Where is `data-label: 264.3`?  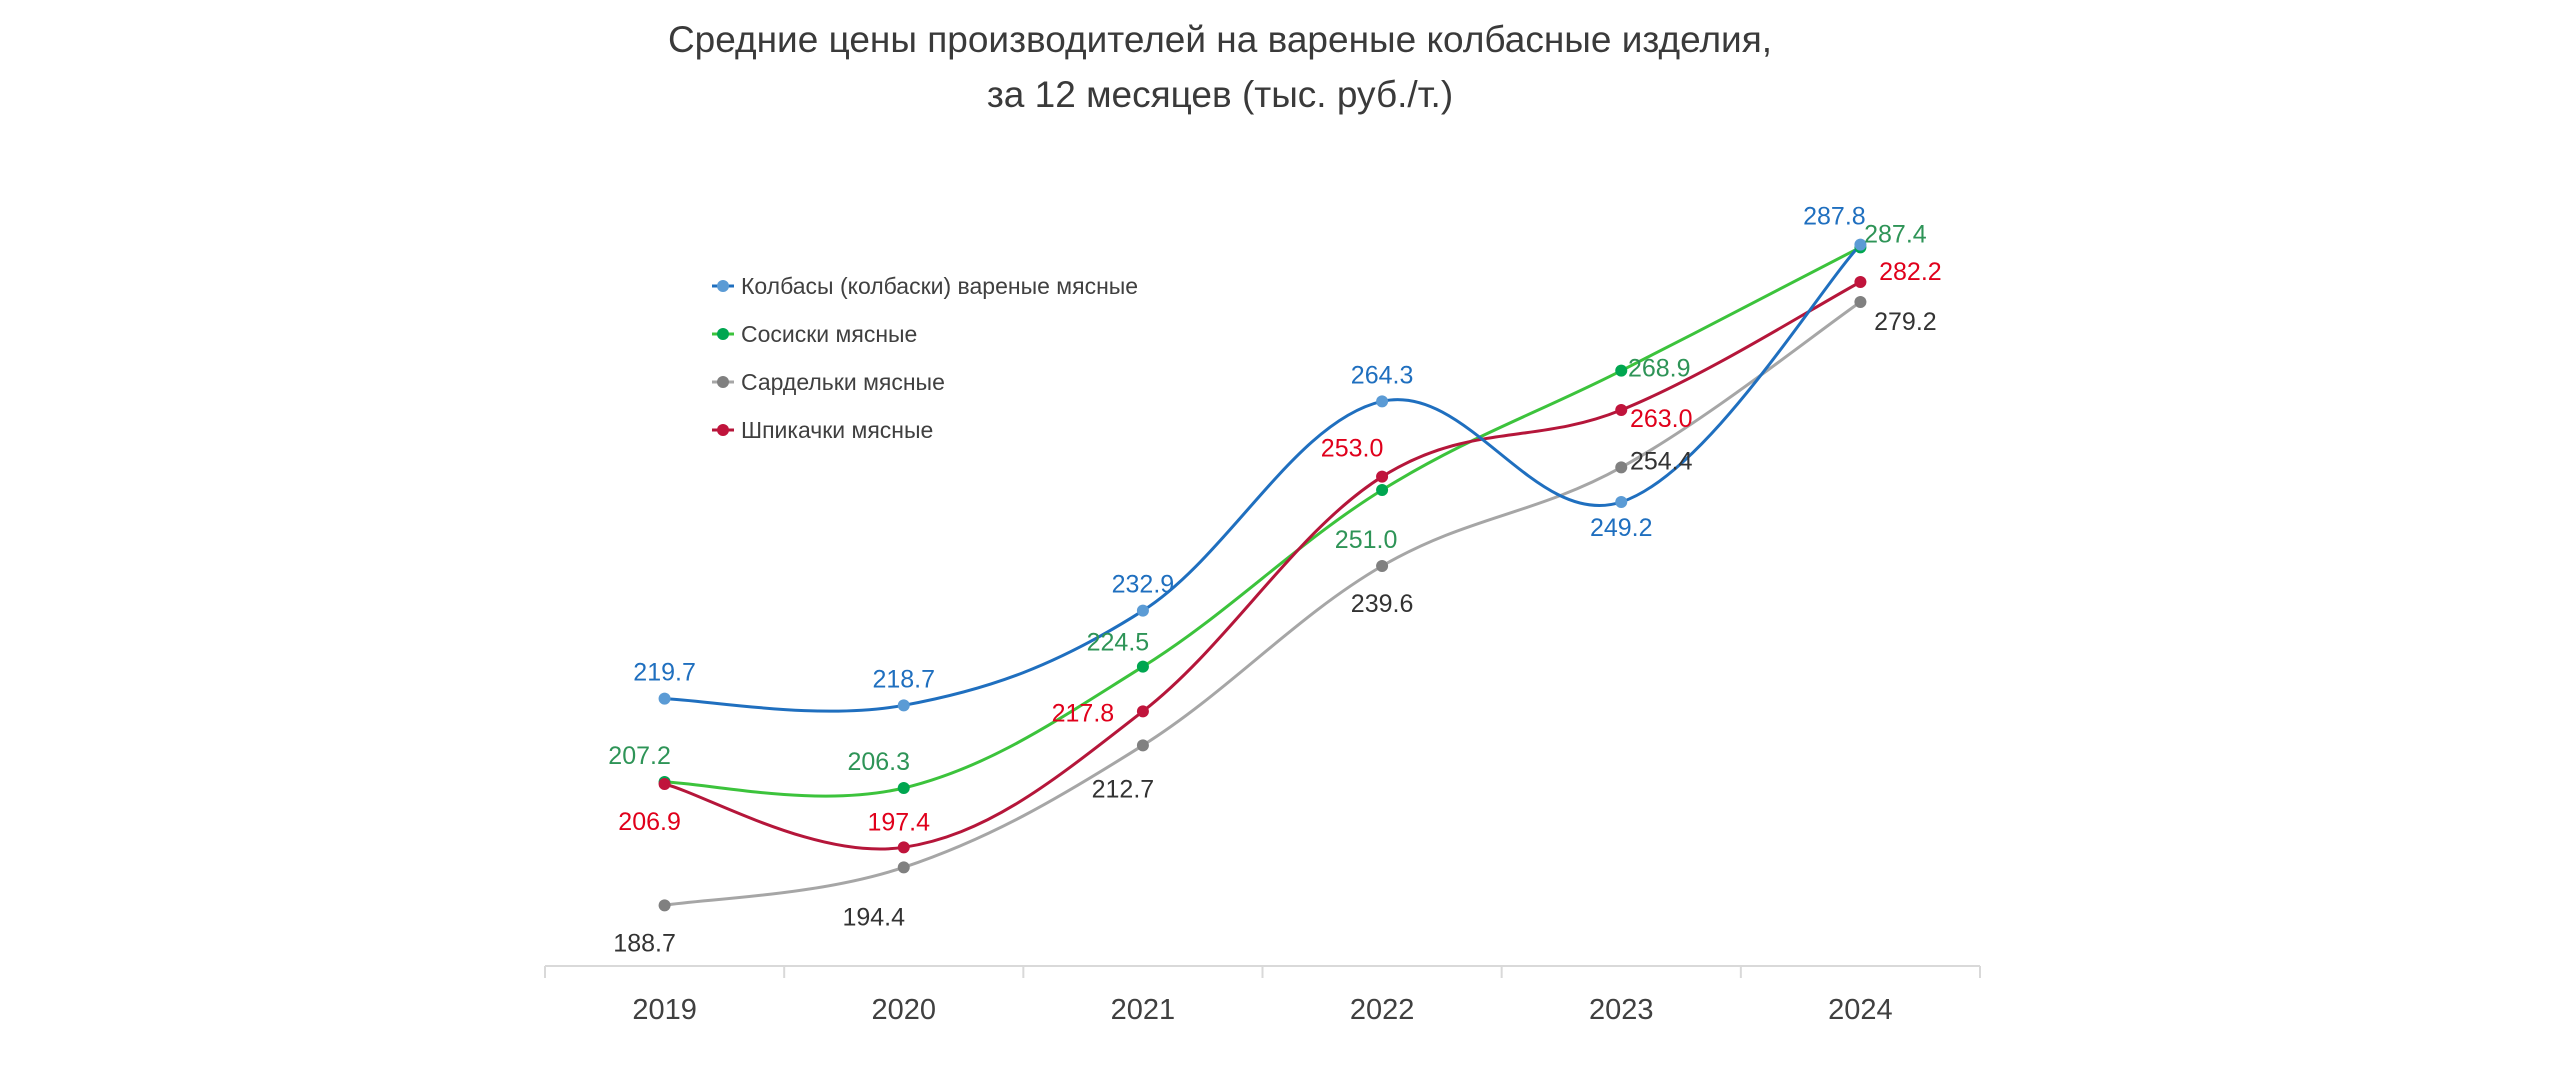
data-label: 264.3 is located at coordinates (1382, 375).